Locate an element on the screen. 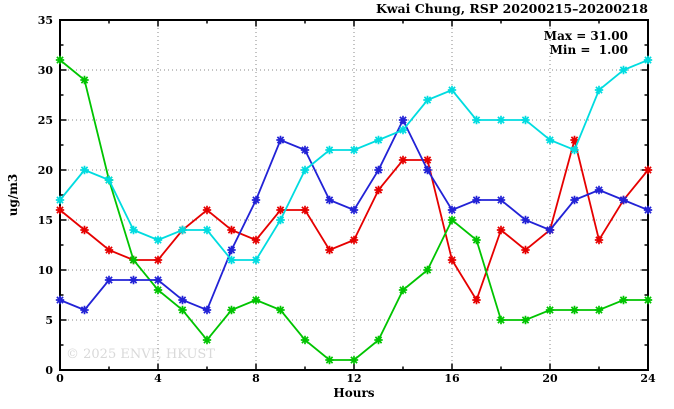  y-tick-label: 15 is located at coordinates (45, 220).